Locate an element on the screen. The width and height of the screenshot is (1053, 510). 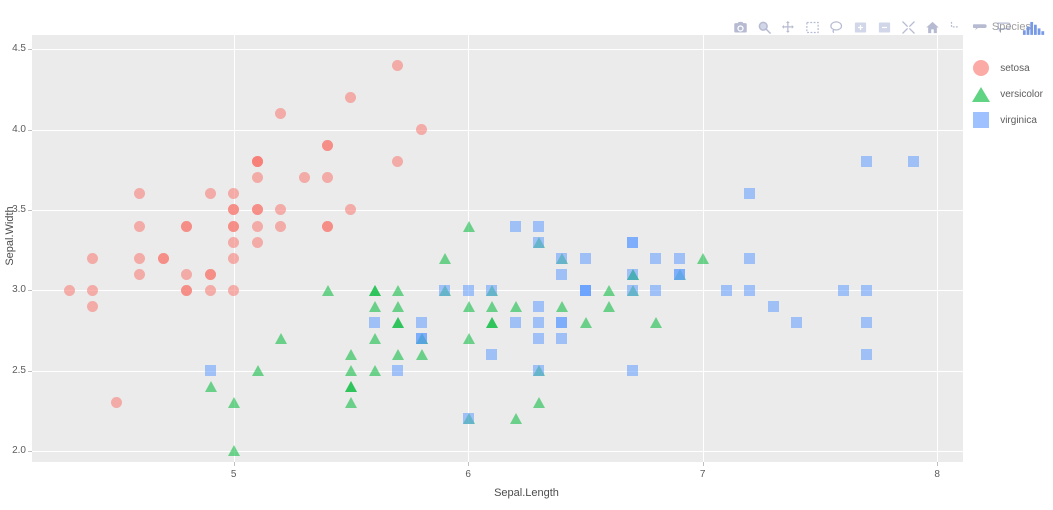
camera-icon is located at coordinates (740, 27).